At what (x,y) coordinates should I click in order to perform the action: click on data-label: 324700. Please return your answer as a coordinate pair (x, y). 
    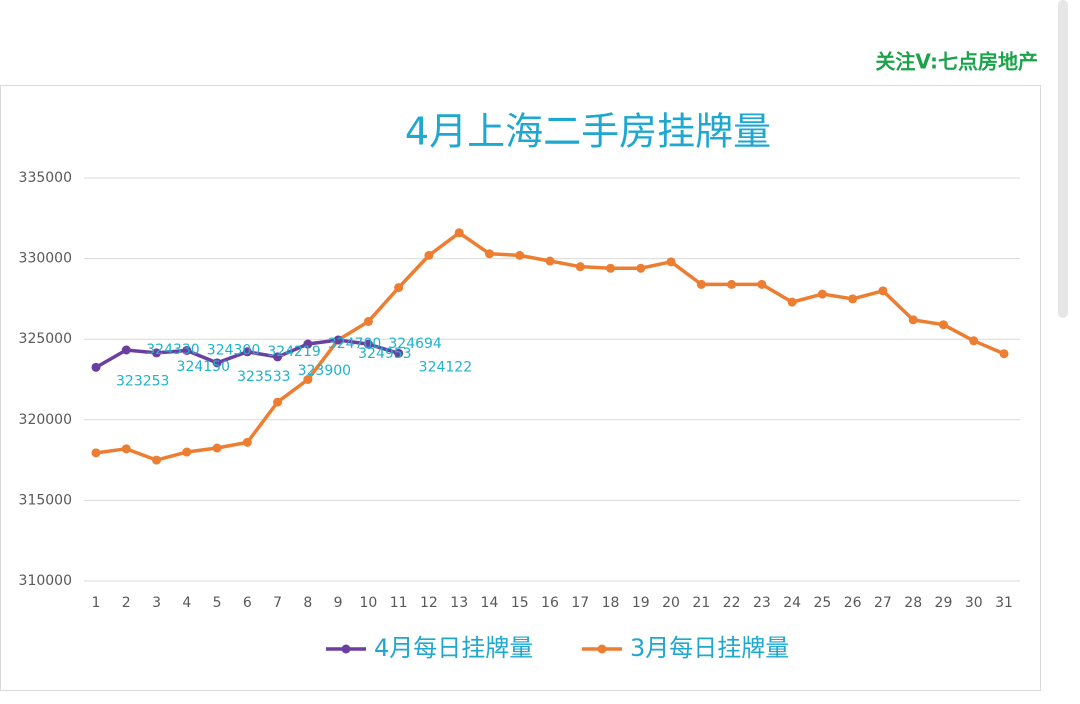
    Looking at the image, I should click on (354, 344).